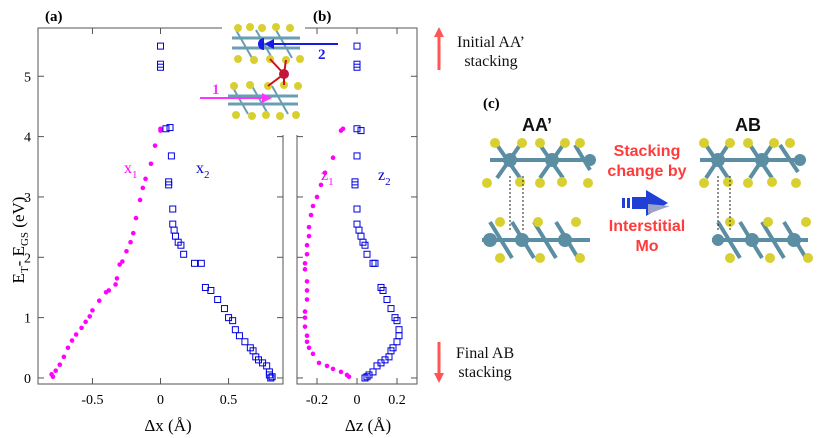 The height and width of the screenshot is (438, 830). Describe the element at coordinates (229, 400) in the screenshot. I see `x-tick-label: 0.5` at that location.